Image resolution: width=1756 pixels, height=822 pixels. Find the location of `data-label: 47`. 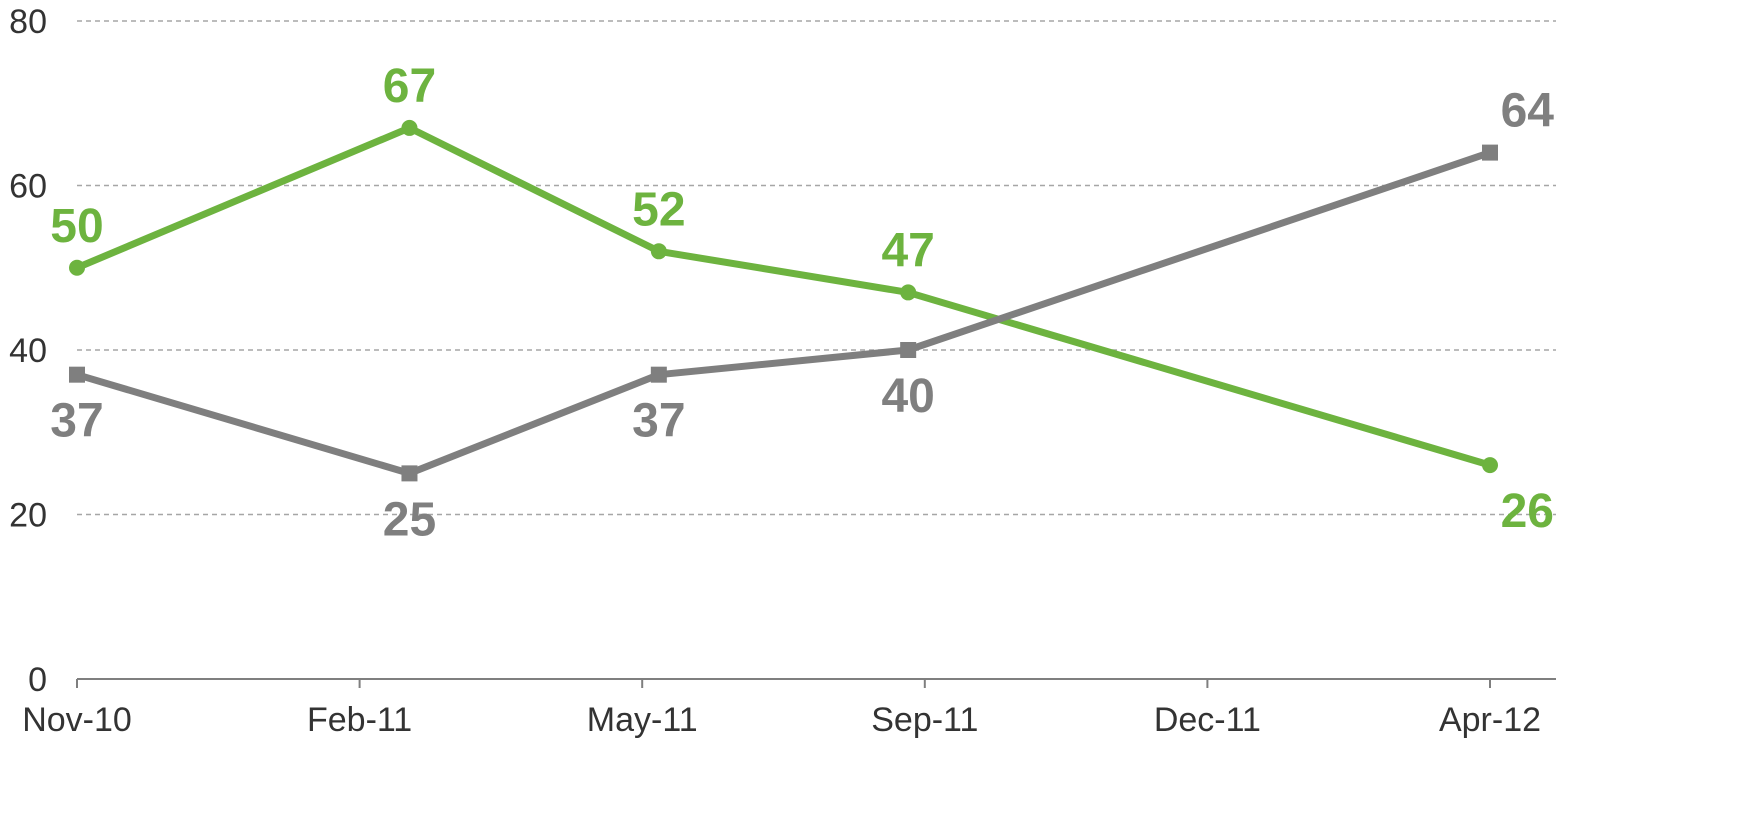

data-label: 47 is located at coordinates (907, 250).